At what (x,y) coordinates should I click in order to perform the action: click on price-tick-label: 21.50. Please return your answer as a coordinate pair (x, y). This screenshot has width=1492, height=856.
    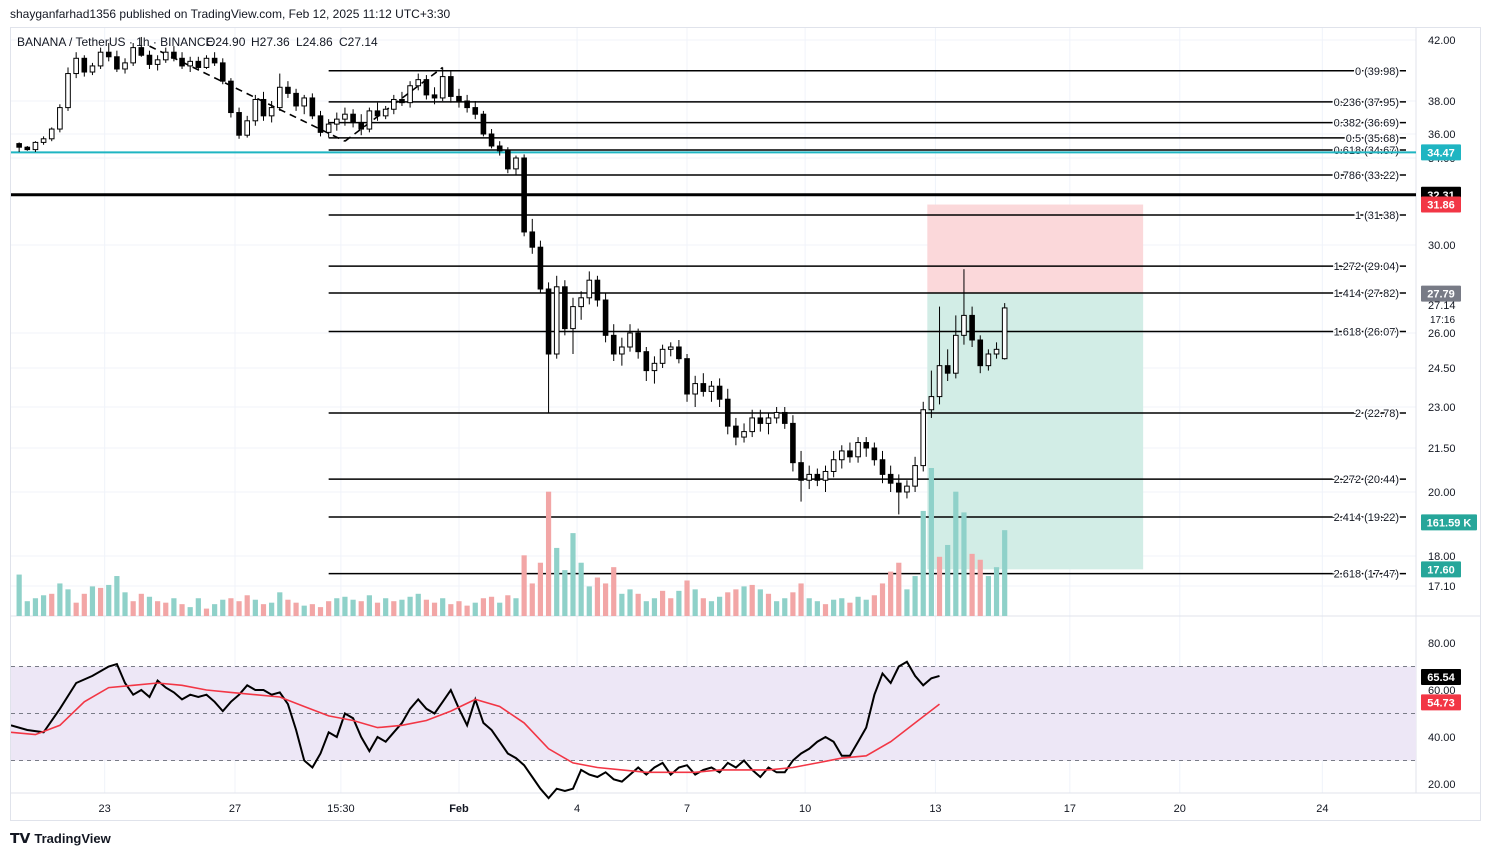
    Looking at the image, I should click on (1442, 449).